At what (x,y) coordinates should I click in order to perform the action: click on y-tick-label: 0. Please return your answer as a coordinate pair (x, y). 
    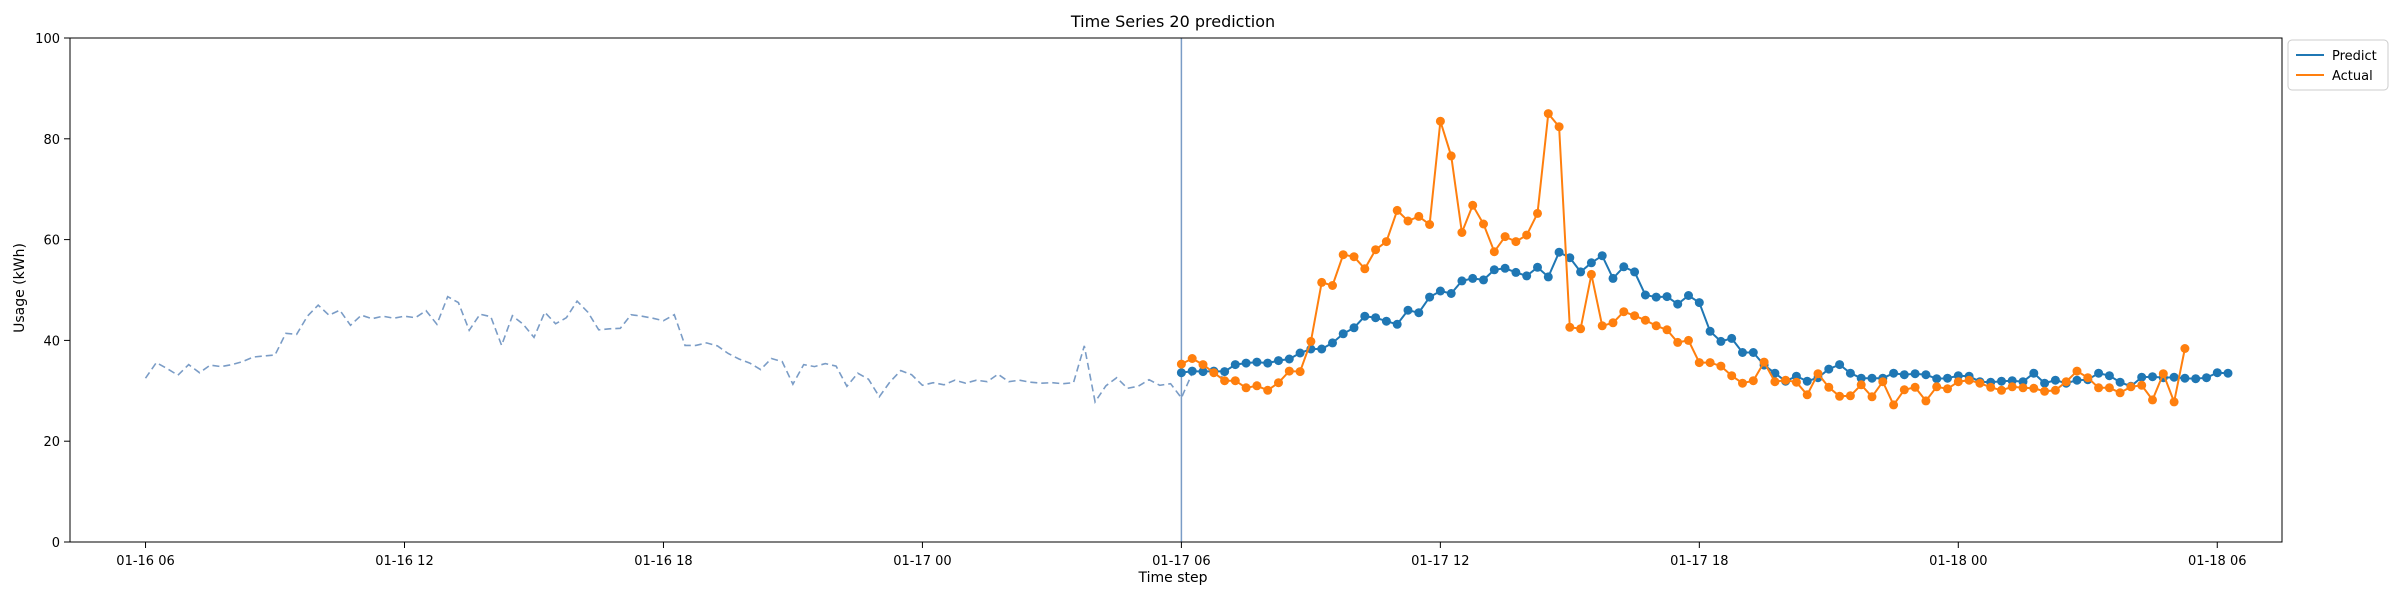
    Looking at the image, I should click on (56, 543).